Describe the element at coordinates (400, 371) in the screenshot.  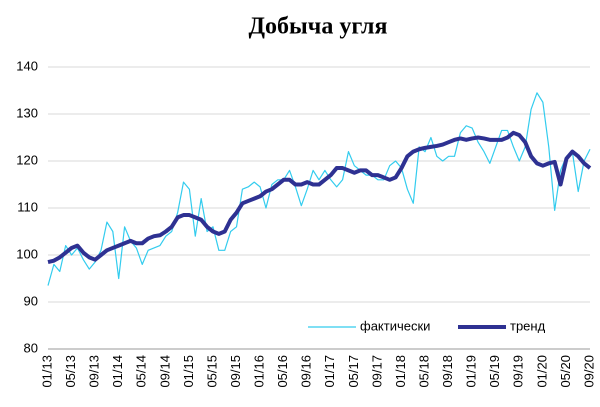
I see `x-tick-label: 01/18` at that location.